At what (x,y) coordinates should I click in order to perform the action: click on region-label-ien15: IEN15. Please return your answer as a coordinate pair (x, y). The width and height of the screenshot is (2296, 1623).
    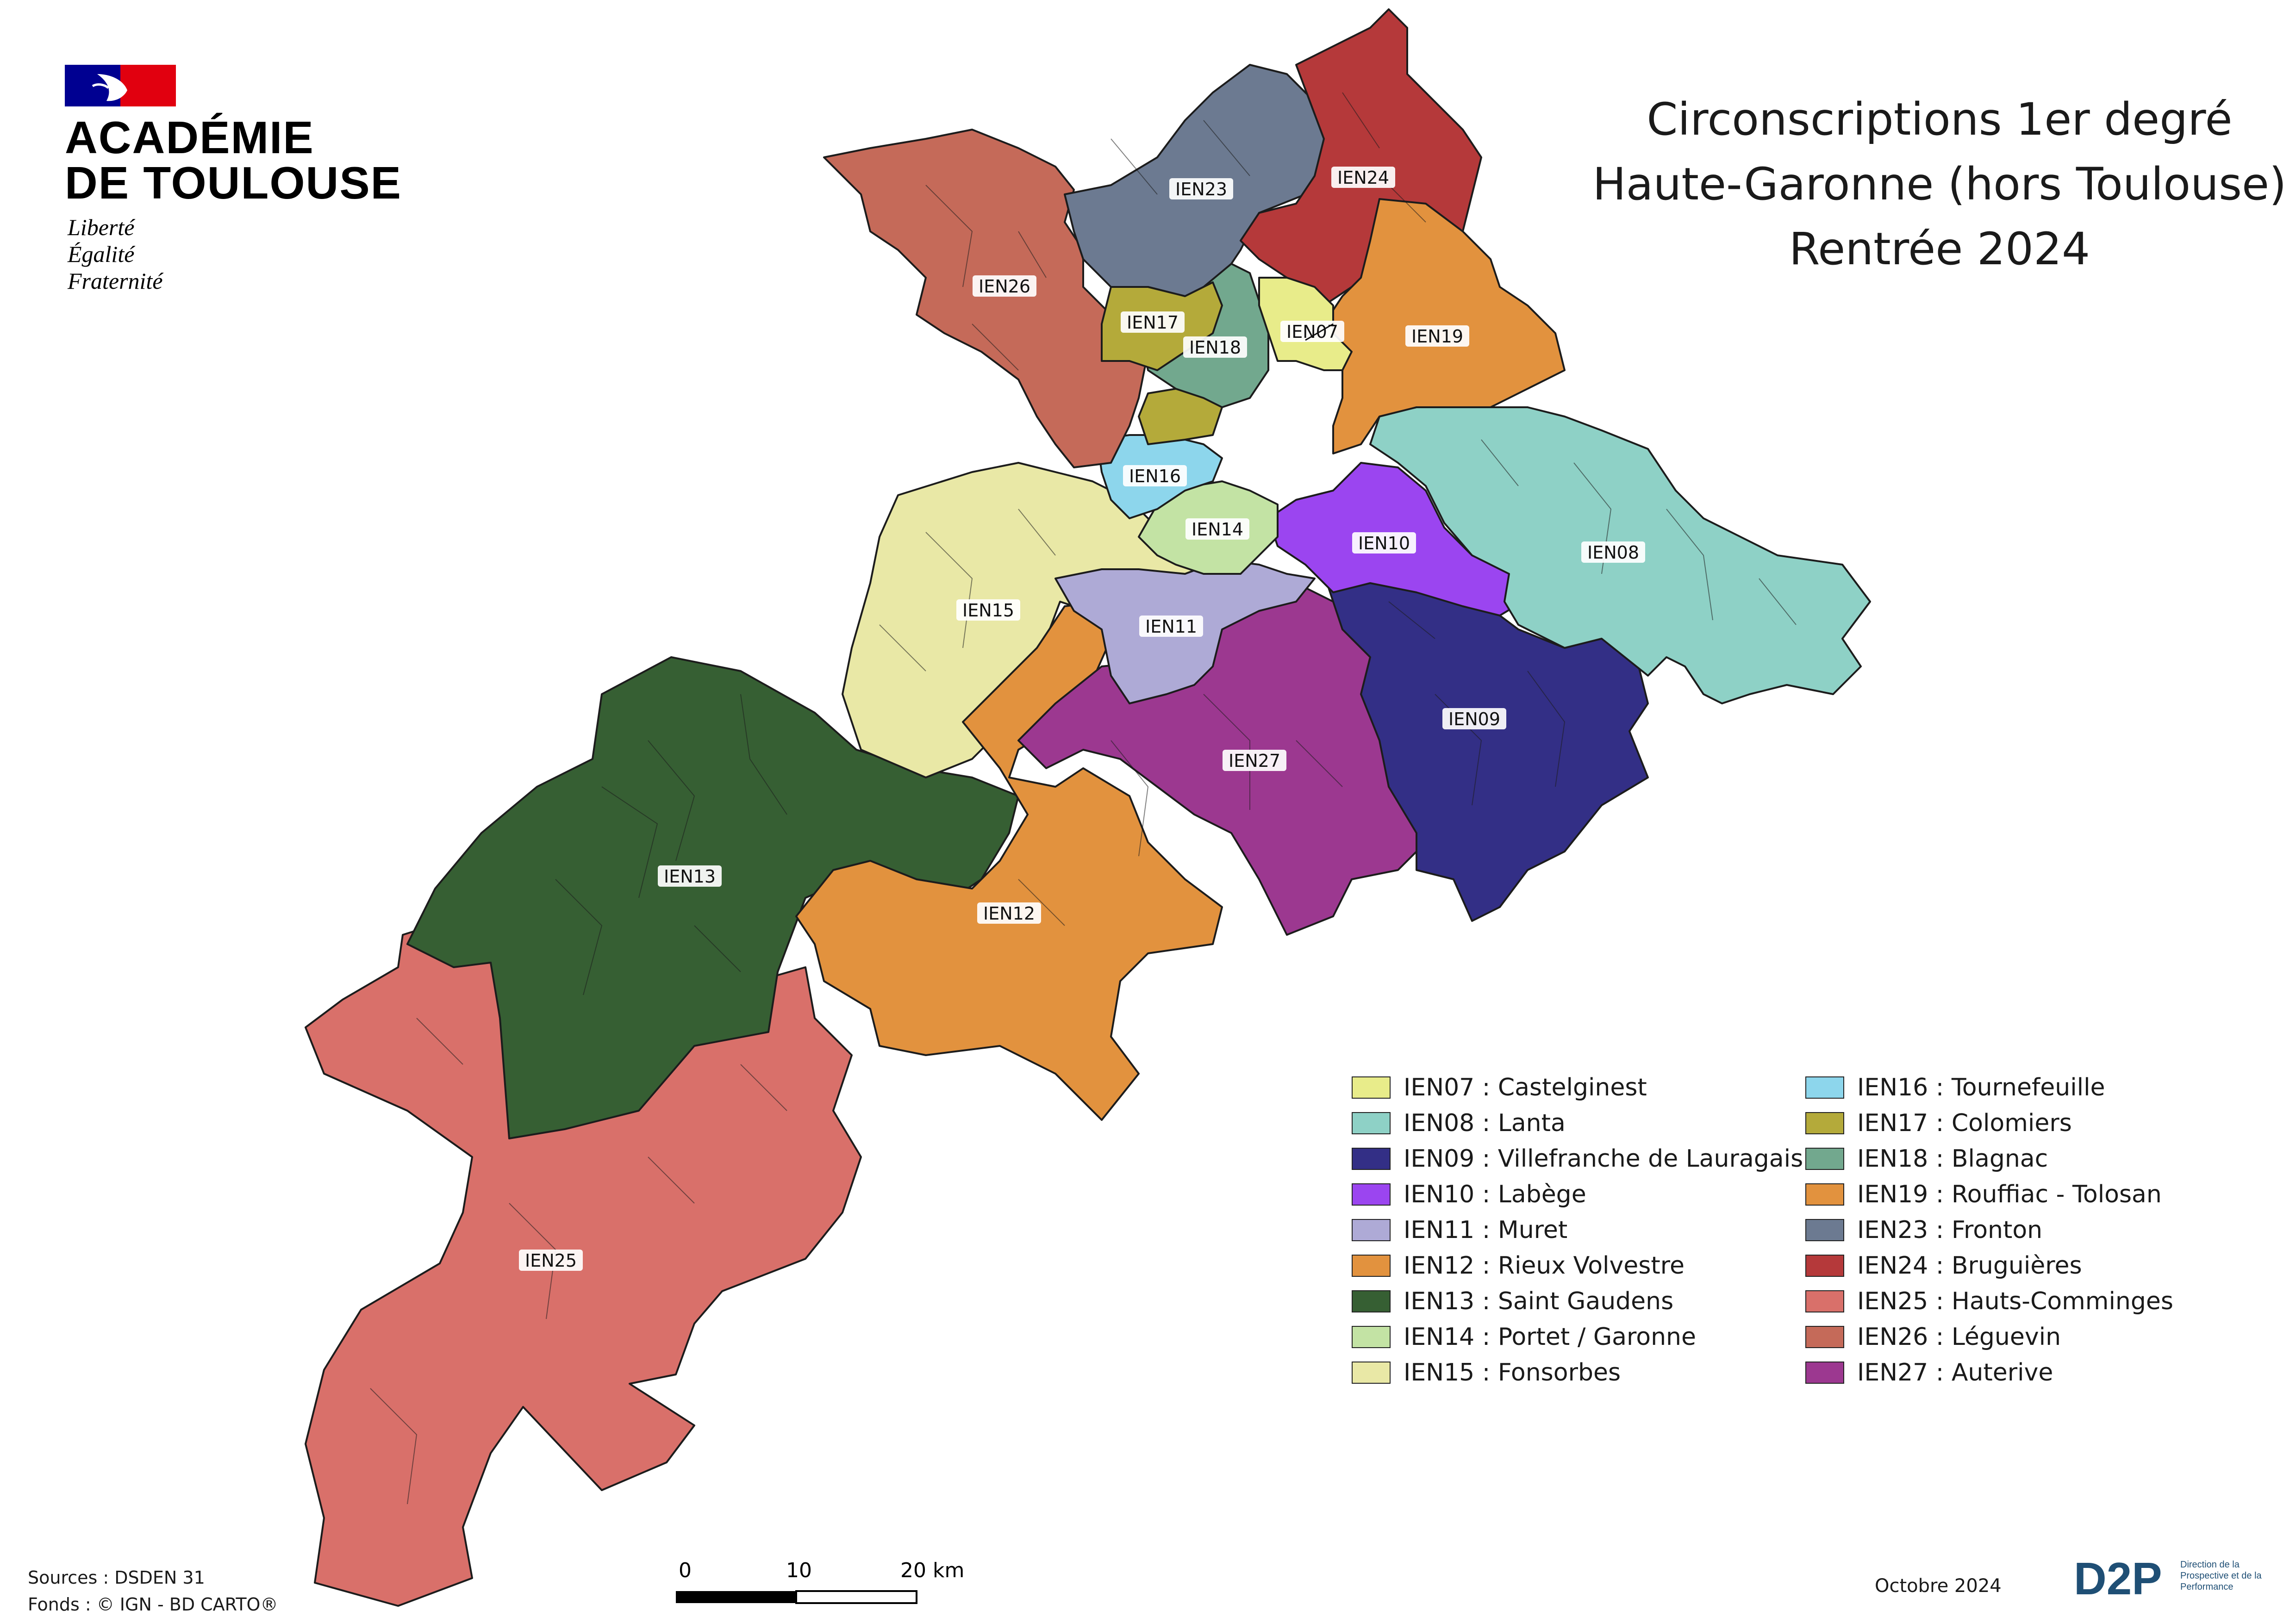
    Looking at the image, I should click on (988, 610).